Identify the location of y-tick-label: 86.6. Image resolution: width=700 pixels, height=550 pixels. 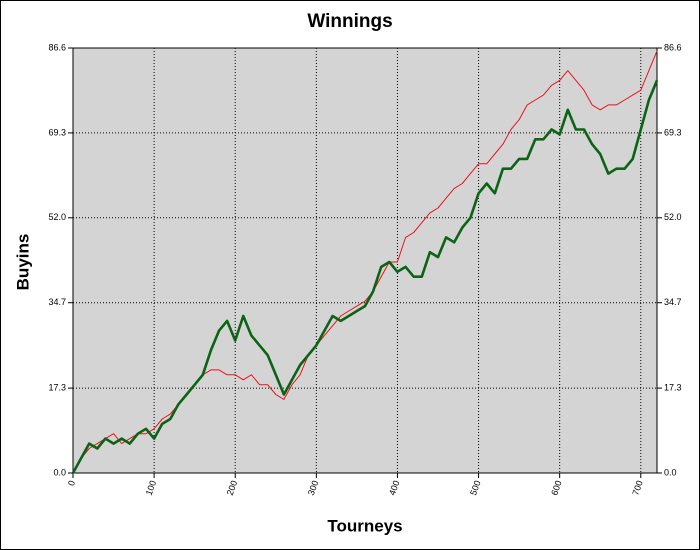
(57, 47).